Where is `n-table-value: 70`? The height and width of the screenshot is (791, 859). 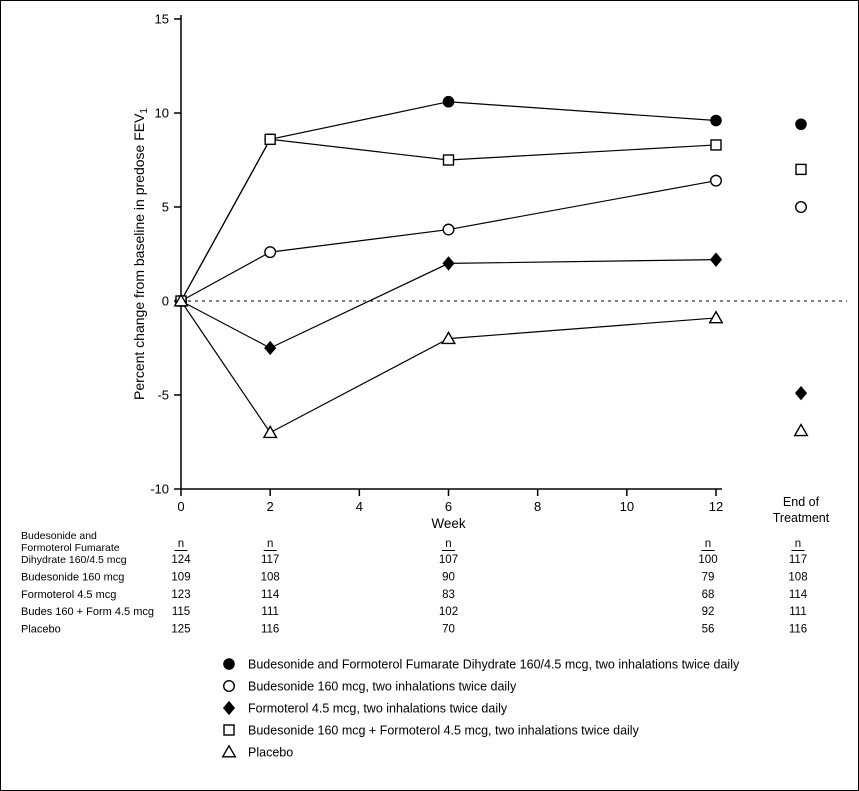 n-table-value: 70 is located at coordinates (448, 630).